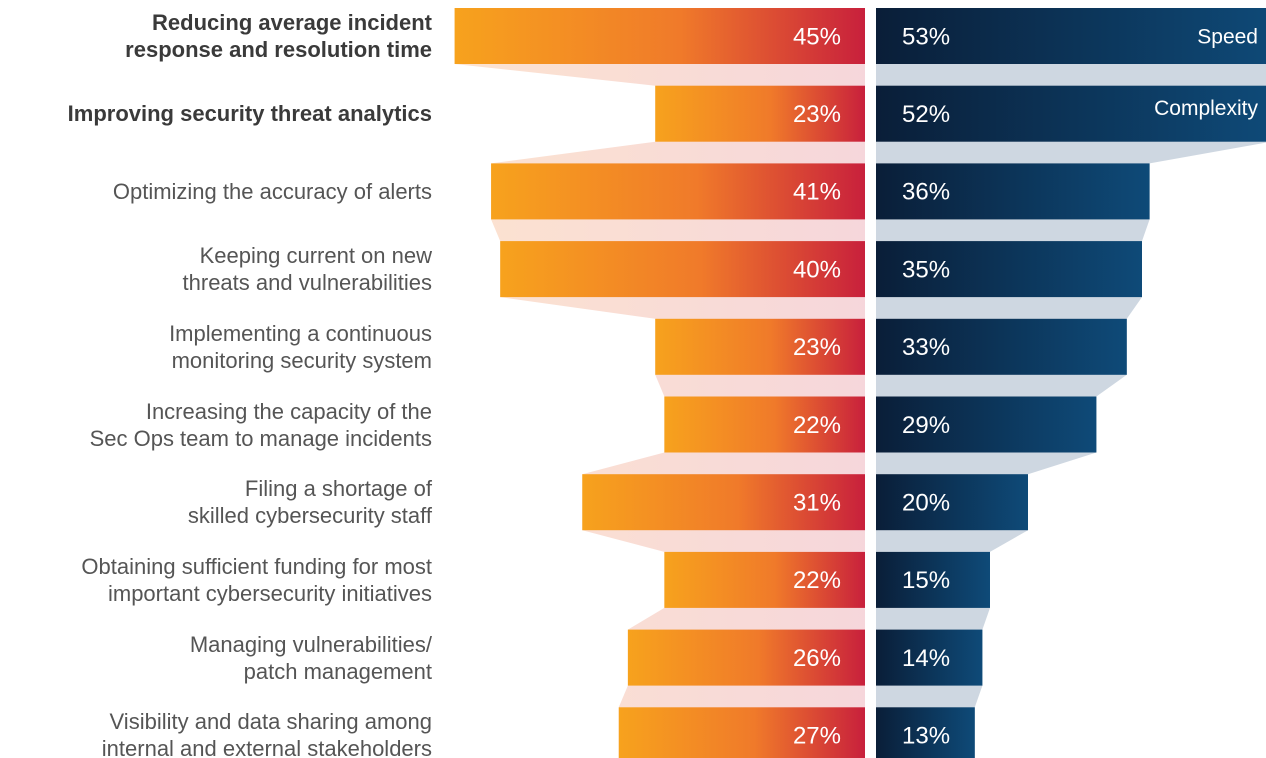 This screenshot has height=758, width=1266. What do you see at coordinates (926, 114) in the screenshot?
I see `value-label: 52%` at bounding box center [926, 114].